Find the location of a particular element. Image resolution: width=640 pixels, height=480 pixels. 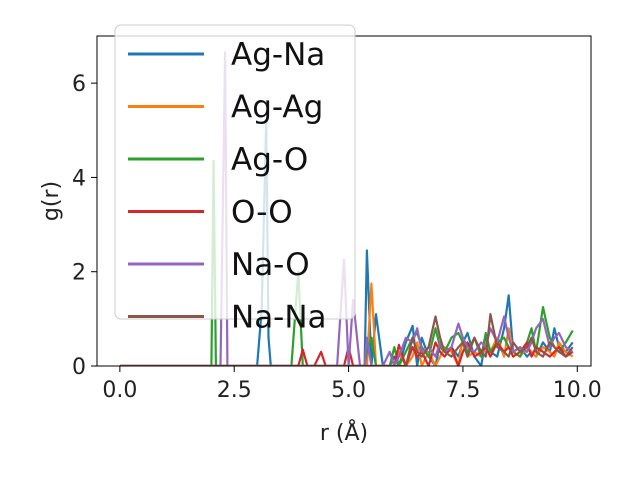

series-line-na-na is located at coordinates (346, 339).